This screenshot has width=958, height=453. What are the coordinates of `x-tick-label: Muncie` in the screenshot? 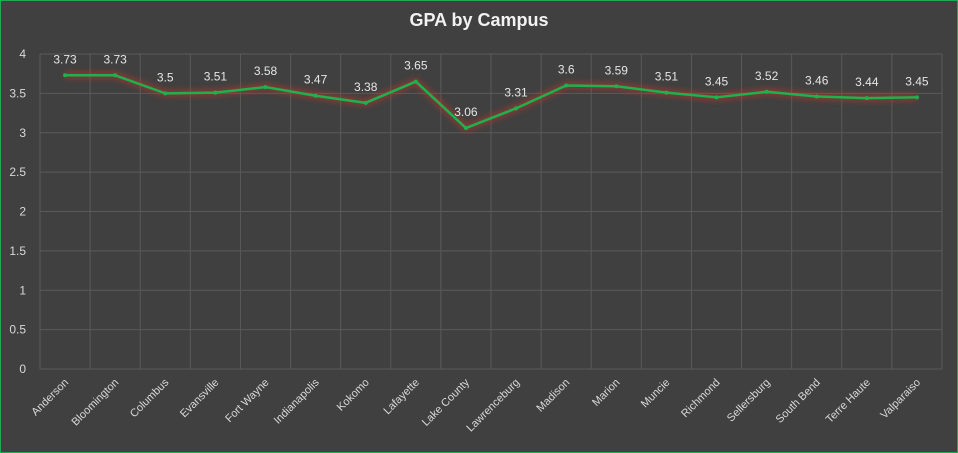 It's located at (656, 394).